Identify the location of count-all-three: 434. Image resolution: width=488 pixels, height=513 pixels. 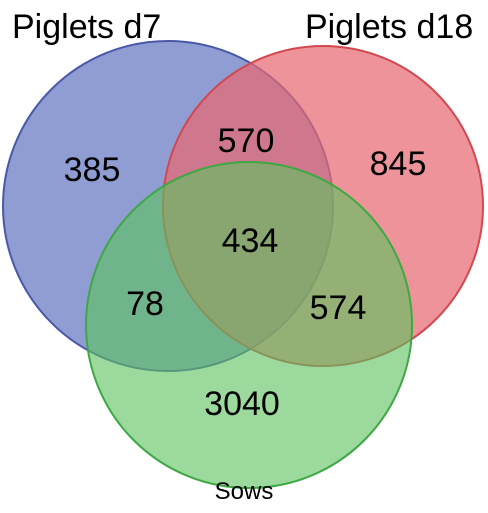
(250, 241).